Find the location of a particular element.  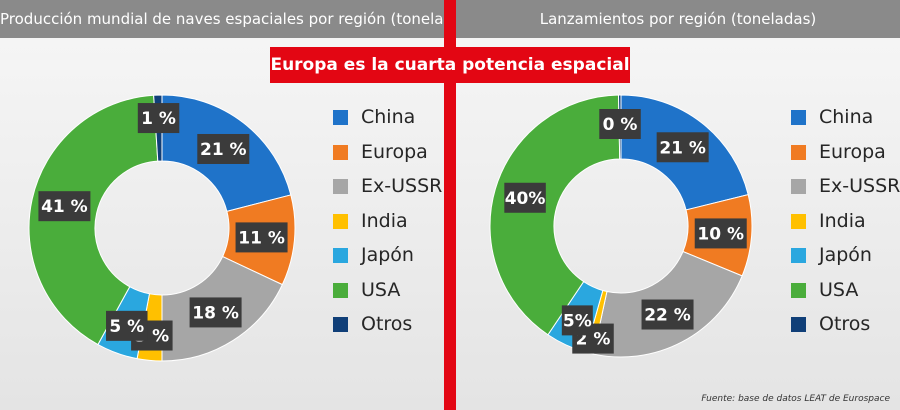

production-legend: China Europa Ex-USSR India Japón USA Otros is located at coordinates (387, 221).